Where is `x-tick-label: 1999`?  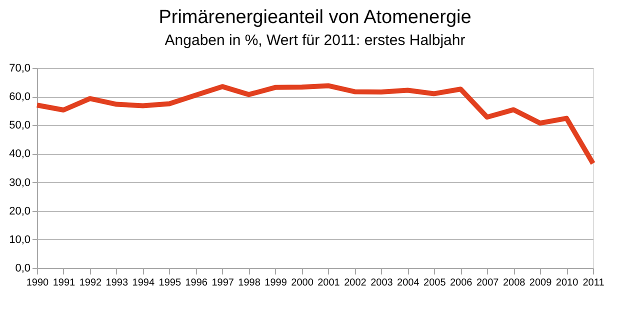 x-tick-label: 1999 is located at coordinates (276, 283).